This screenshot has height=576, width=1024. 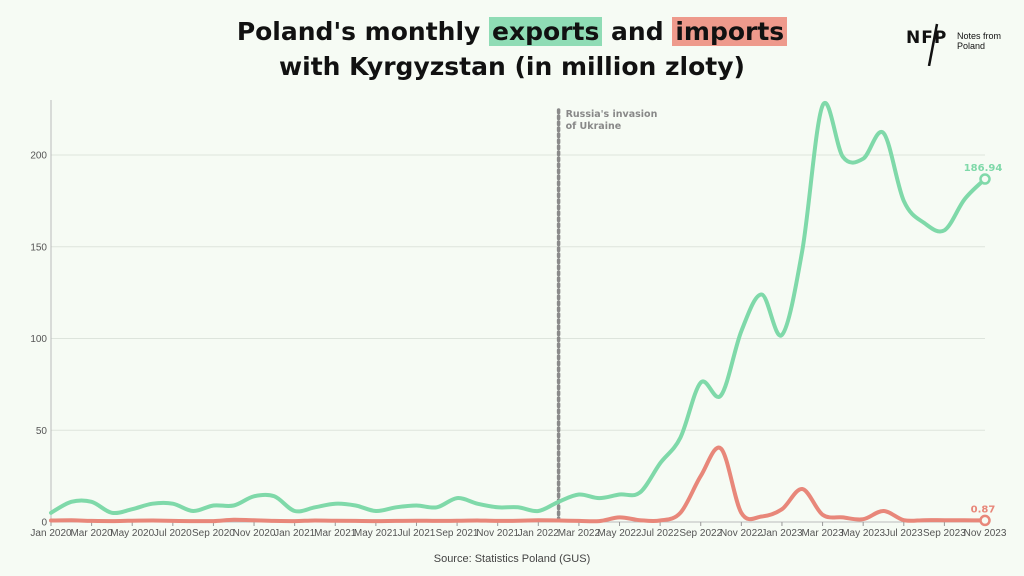 I want to click on x-tick-label: Sep 2023, so click(x=944, y=533).